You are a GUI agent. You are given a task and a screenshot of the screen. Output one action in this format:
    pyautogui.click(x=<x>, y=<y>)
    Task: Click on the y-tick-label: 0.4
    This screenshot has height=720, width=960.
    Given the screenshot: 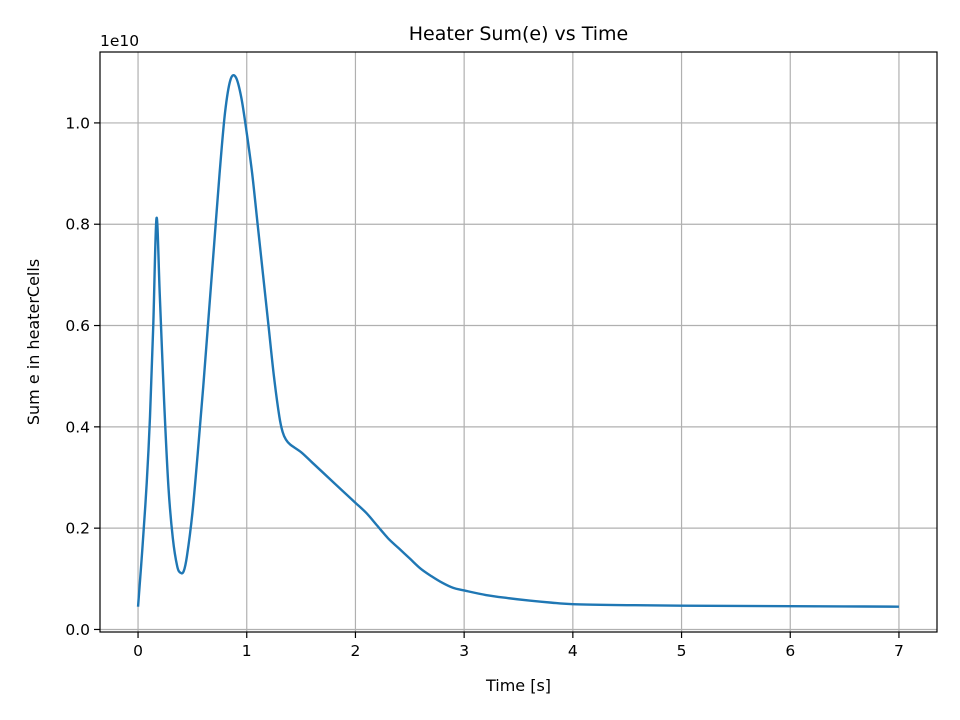 What is the action you would take?
    pyautogui.click(x=77, y=427)
    